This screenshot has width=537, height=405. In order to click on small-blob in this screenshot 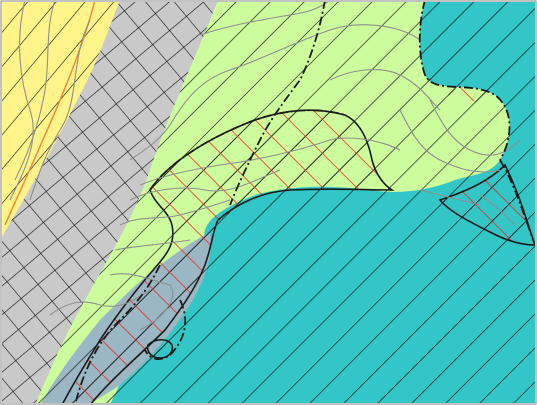, I will do `click(160, 348)`.